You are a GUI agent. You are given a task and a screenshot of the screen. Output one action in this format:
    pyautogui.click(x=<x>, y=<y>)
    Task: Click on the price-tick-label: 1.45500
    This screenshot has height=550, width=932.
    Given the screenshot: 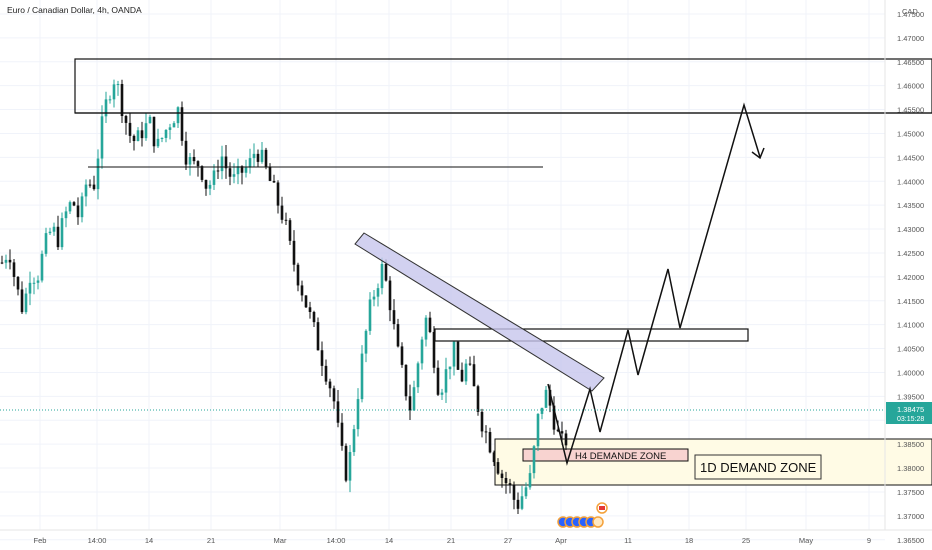 What is the action you would take?
    pyautogui.click(x=910, y=110)
    